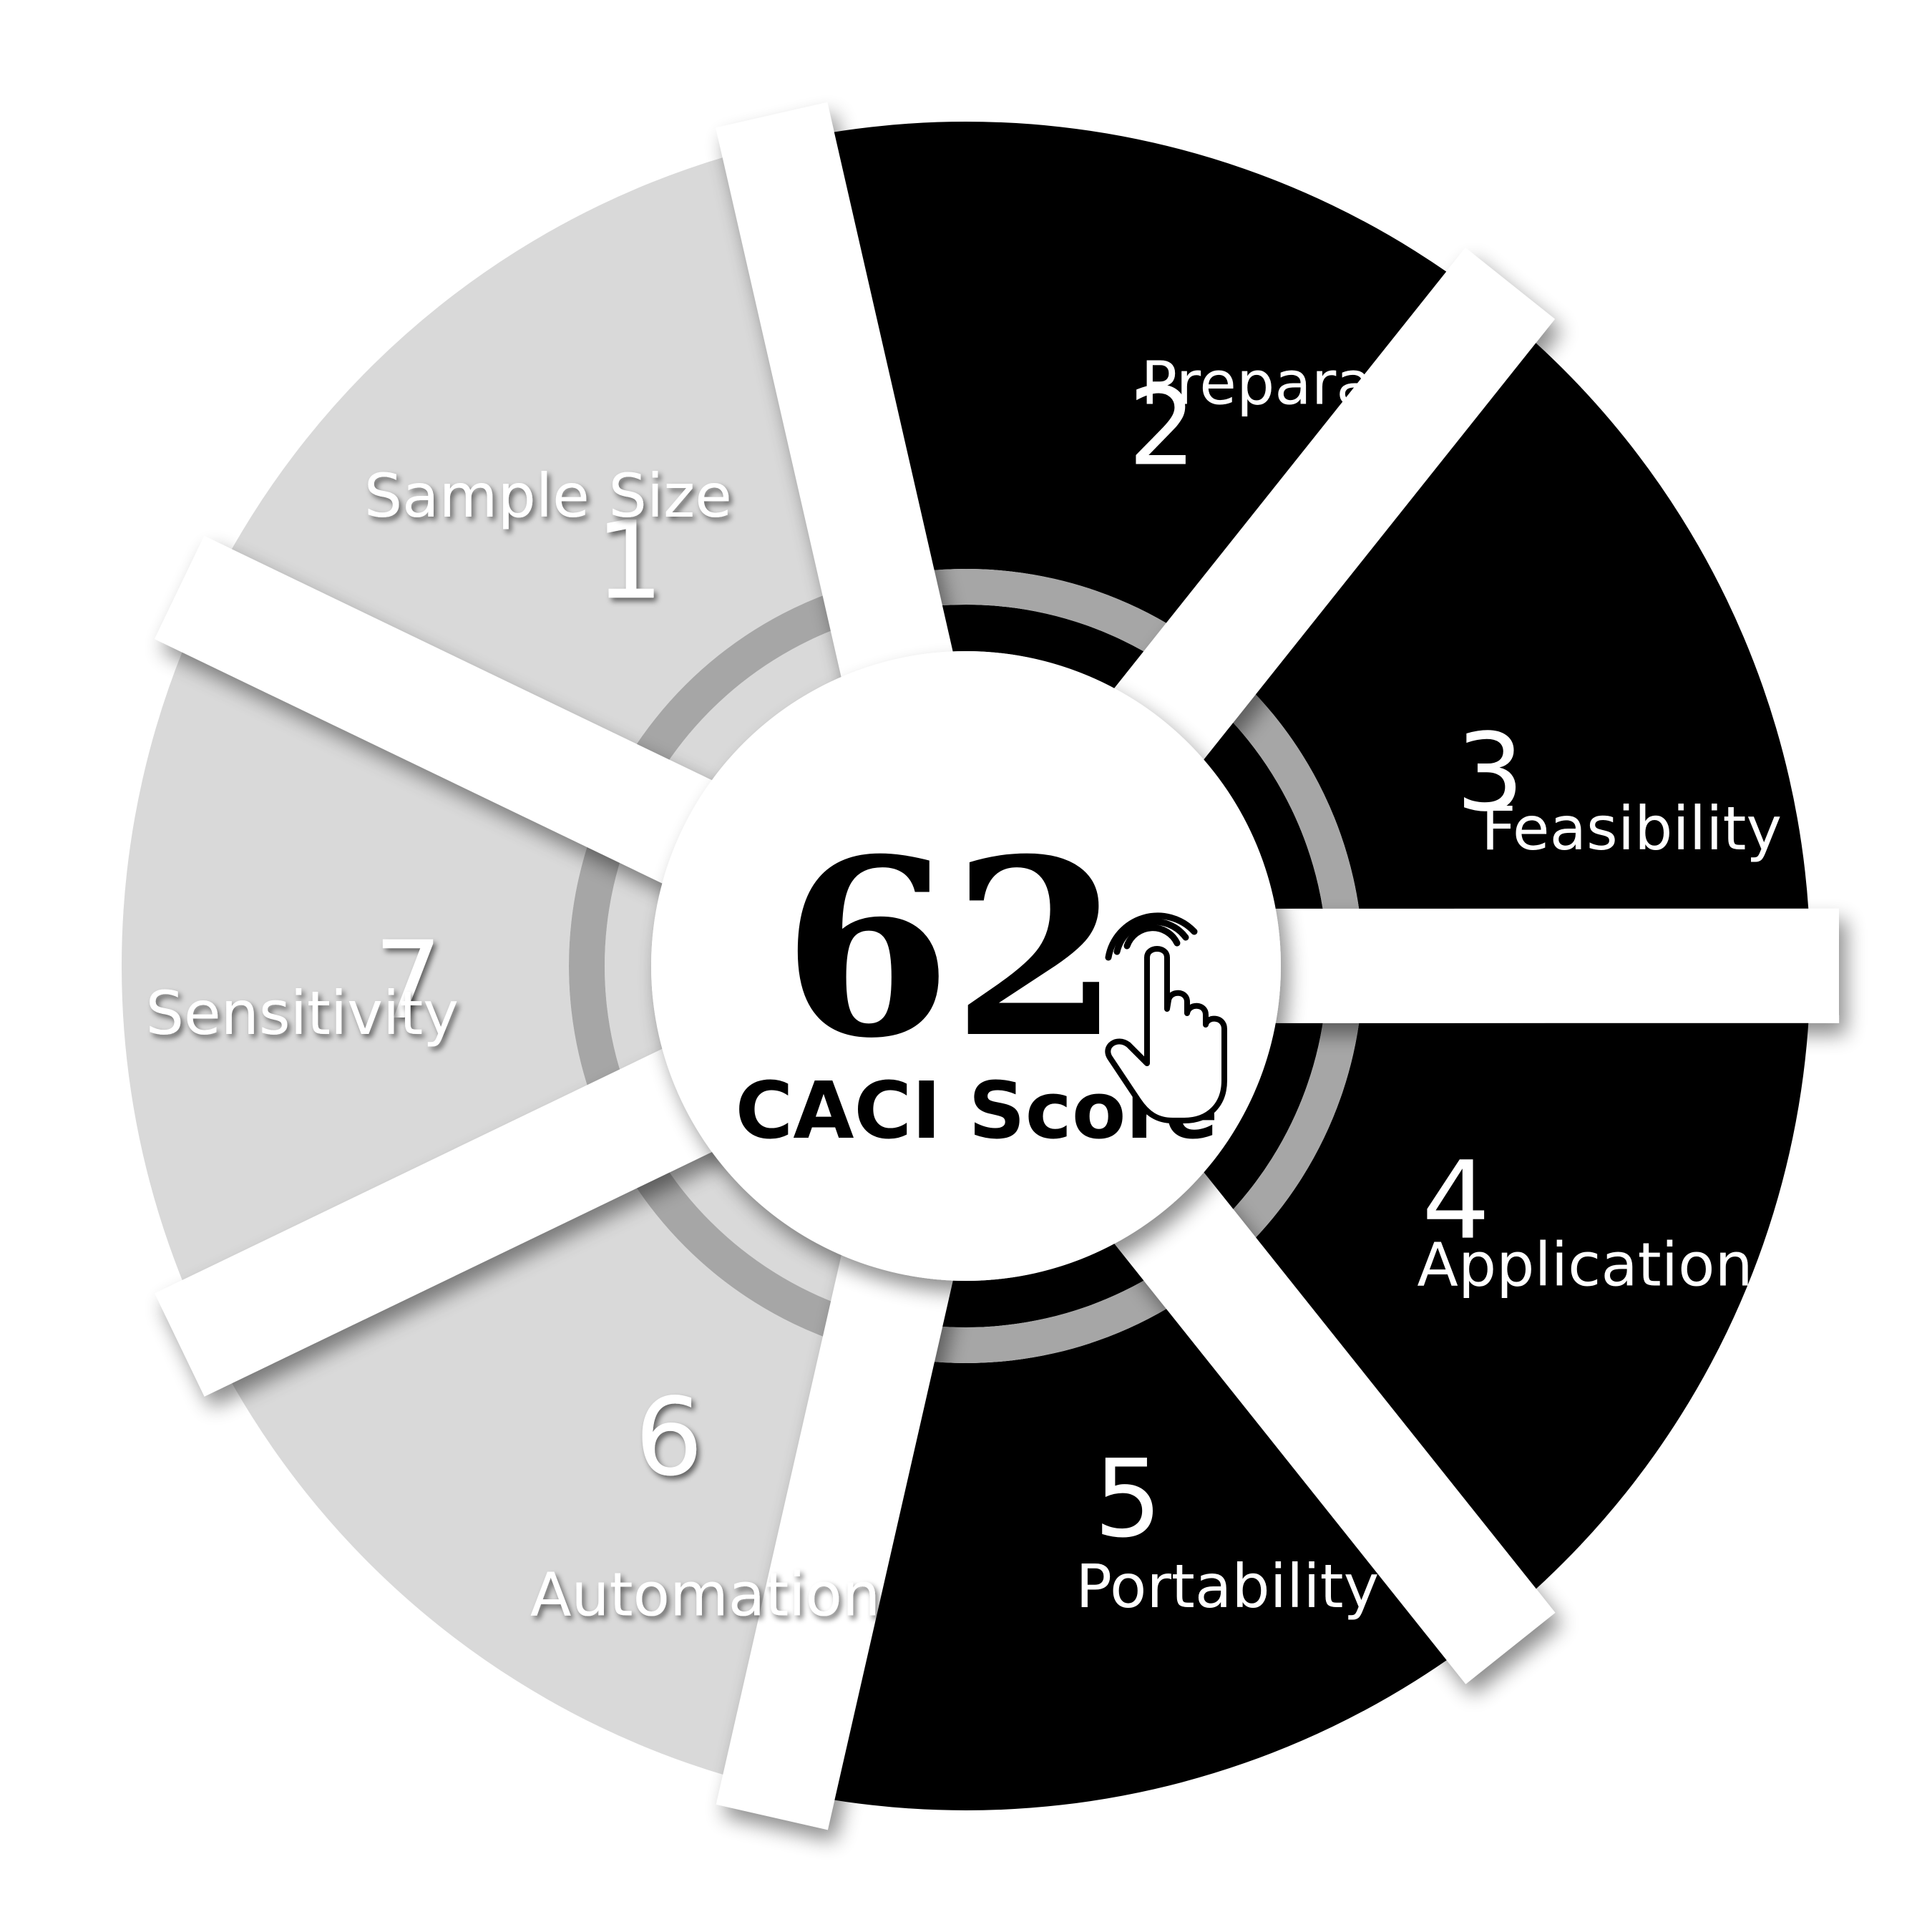  Describe the element at coordinates (1166, 1017) in the screenshot. I see `hand-tap-icon` at that location.